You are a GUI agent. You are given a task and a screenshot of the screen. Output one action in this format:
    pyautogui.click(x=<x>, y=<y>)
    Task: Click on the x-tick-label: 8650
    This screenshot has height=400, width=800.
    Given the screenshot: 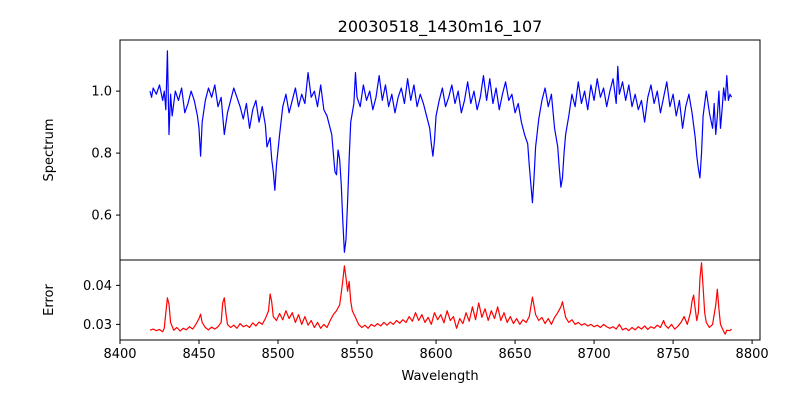 What is the action you would take?
    pyautogui.click(x=515, y=354)
    